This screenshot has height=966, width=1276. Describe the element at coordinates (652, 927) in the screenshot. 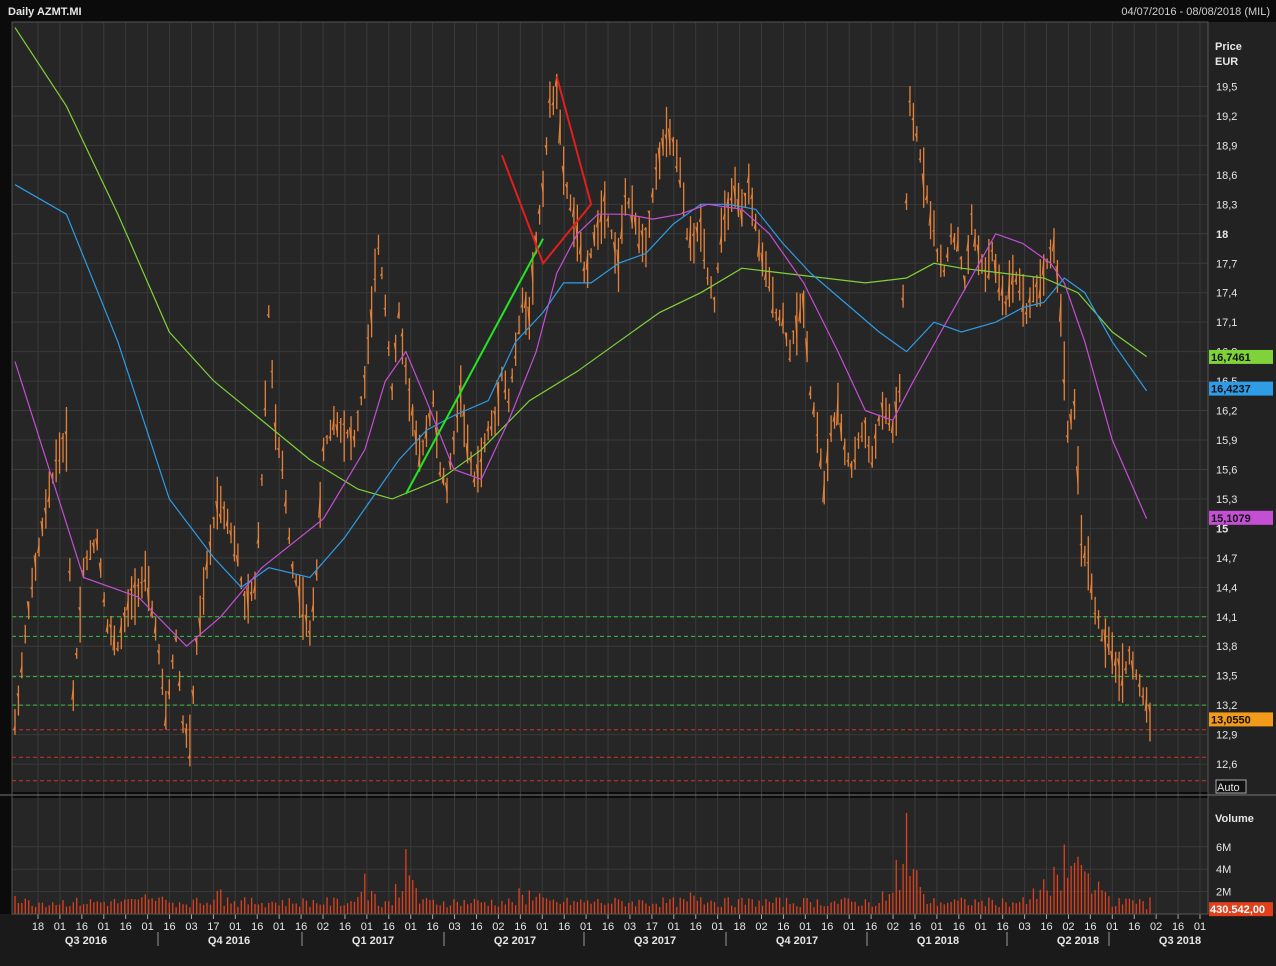

I see `x-day-label: 17` at that location.